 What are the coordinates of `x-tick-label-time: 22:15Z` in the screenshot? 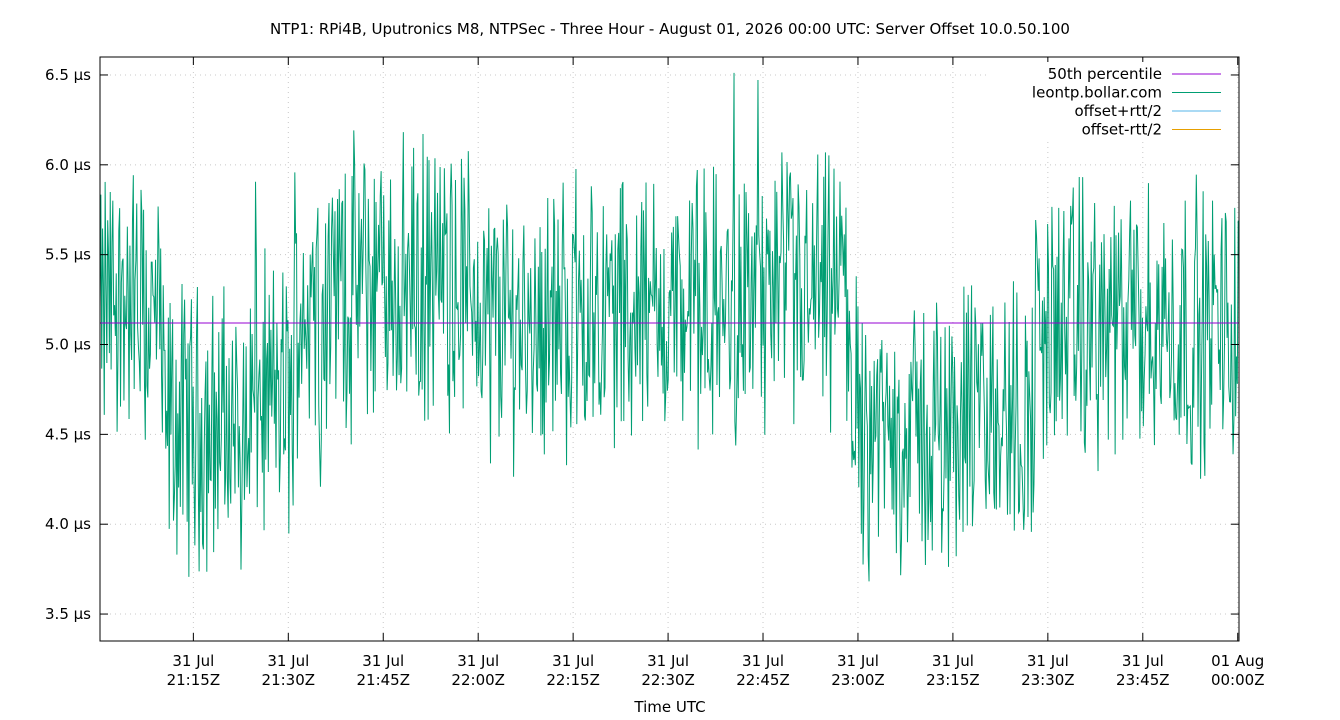 It's located at (573, 680).